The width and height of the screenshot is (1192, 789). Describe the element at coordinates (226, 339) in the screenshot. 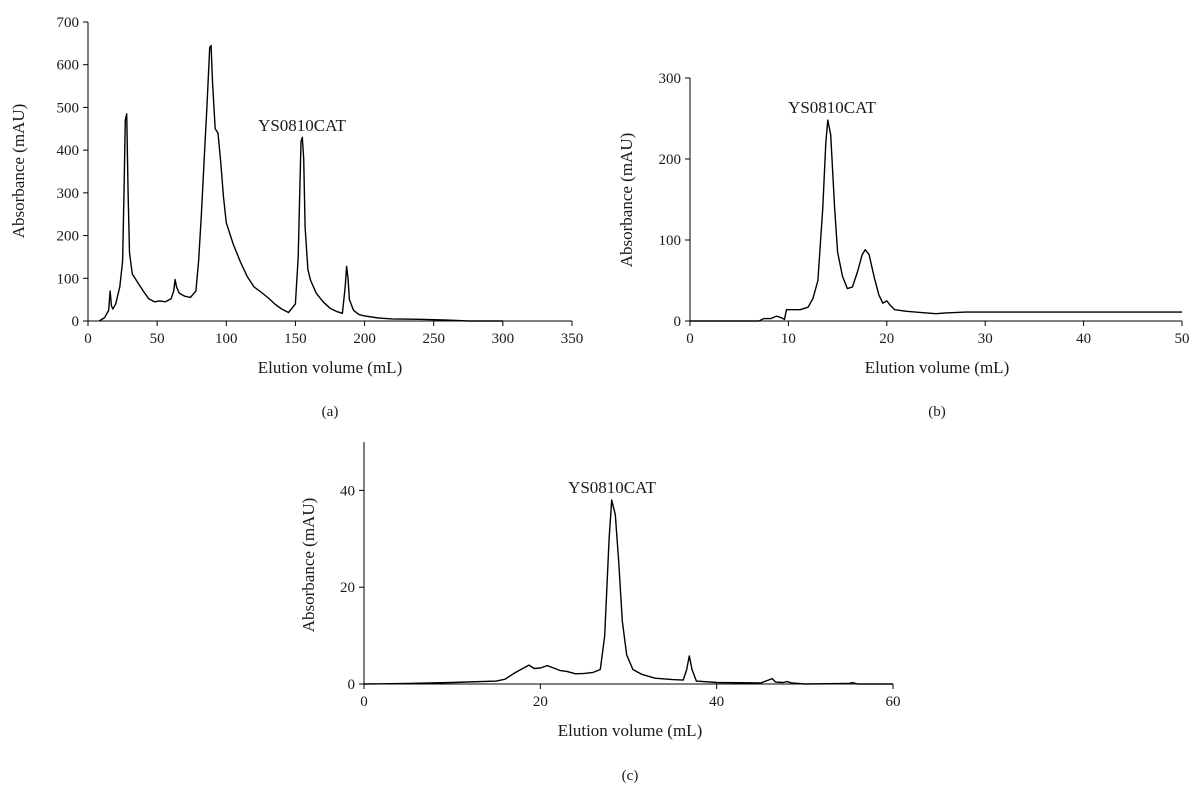

I see `panel-a-x-tick-label: 100` at that location.